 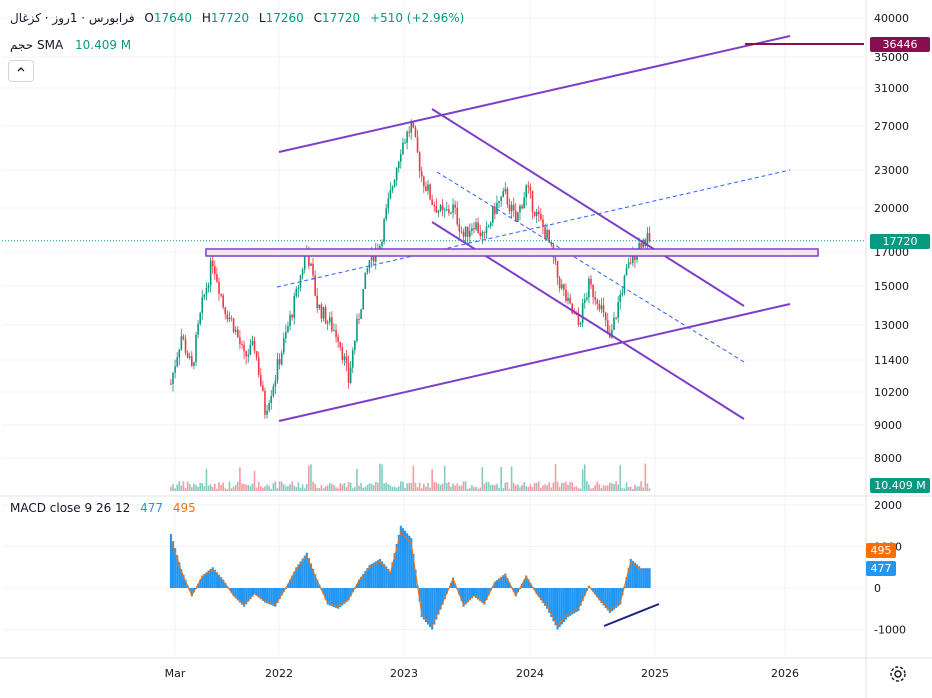 I want to click on settings-gear-button, so click(x=898, y=674).